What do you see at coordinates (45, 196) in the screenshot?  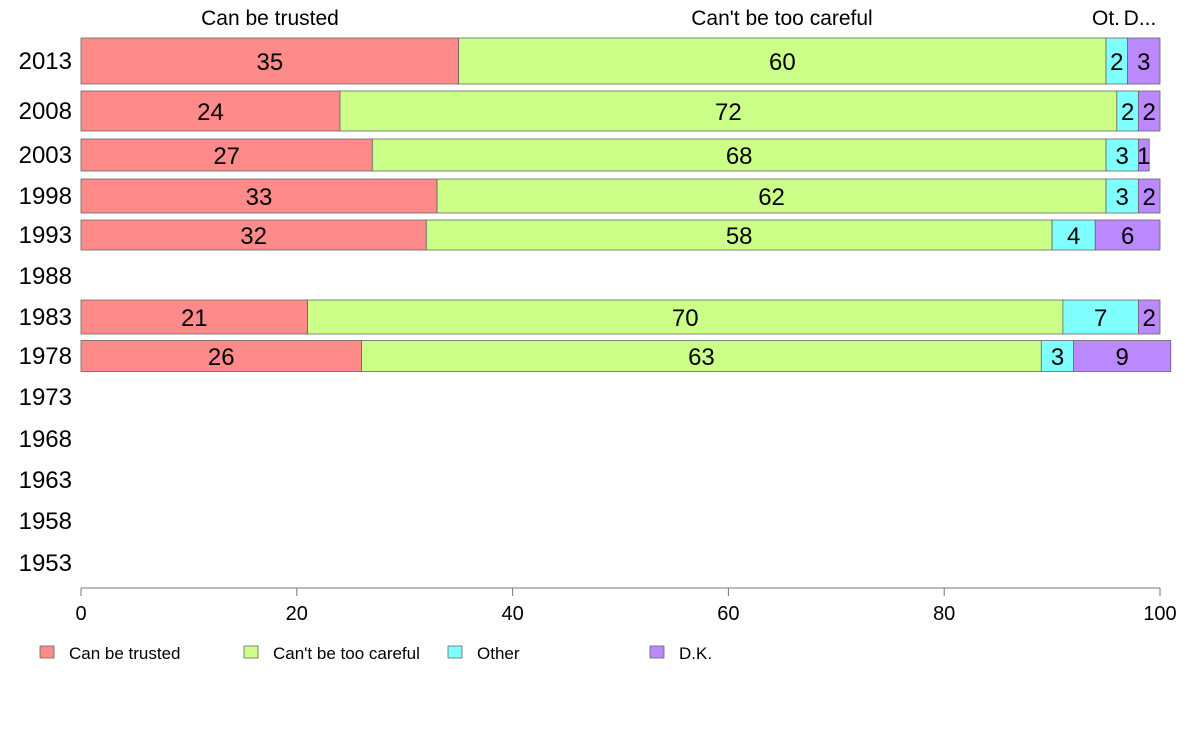 I see `y-tick-label: 1998` at bounding box center [45, 196].